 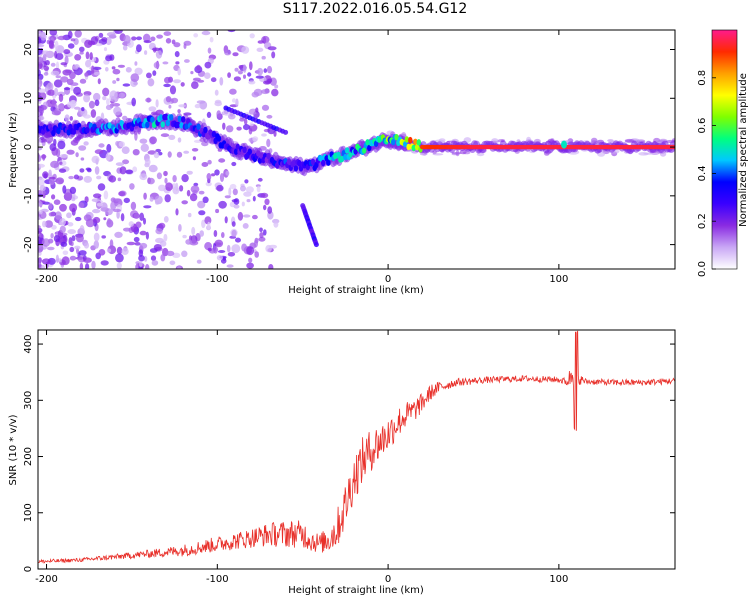 I want to click on y-tick-label: -10, so click(x=28, y=196).